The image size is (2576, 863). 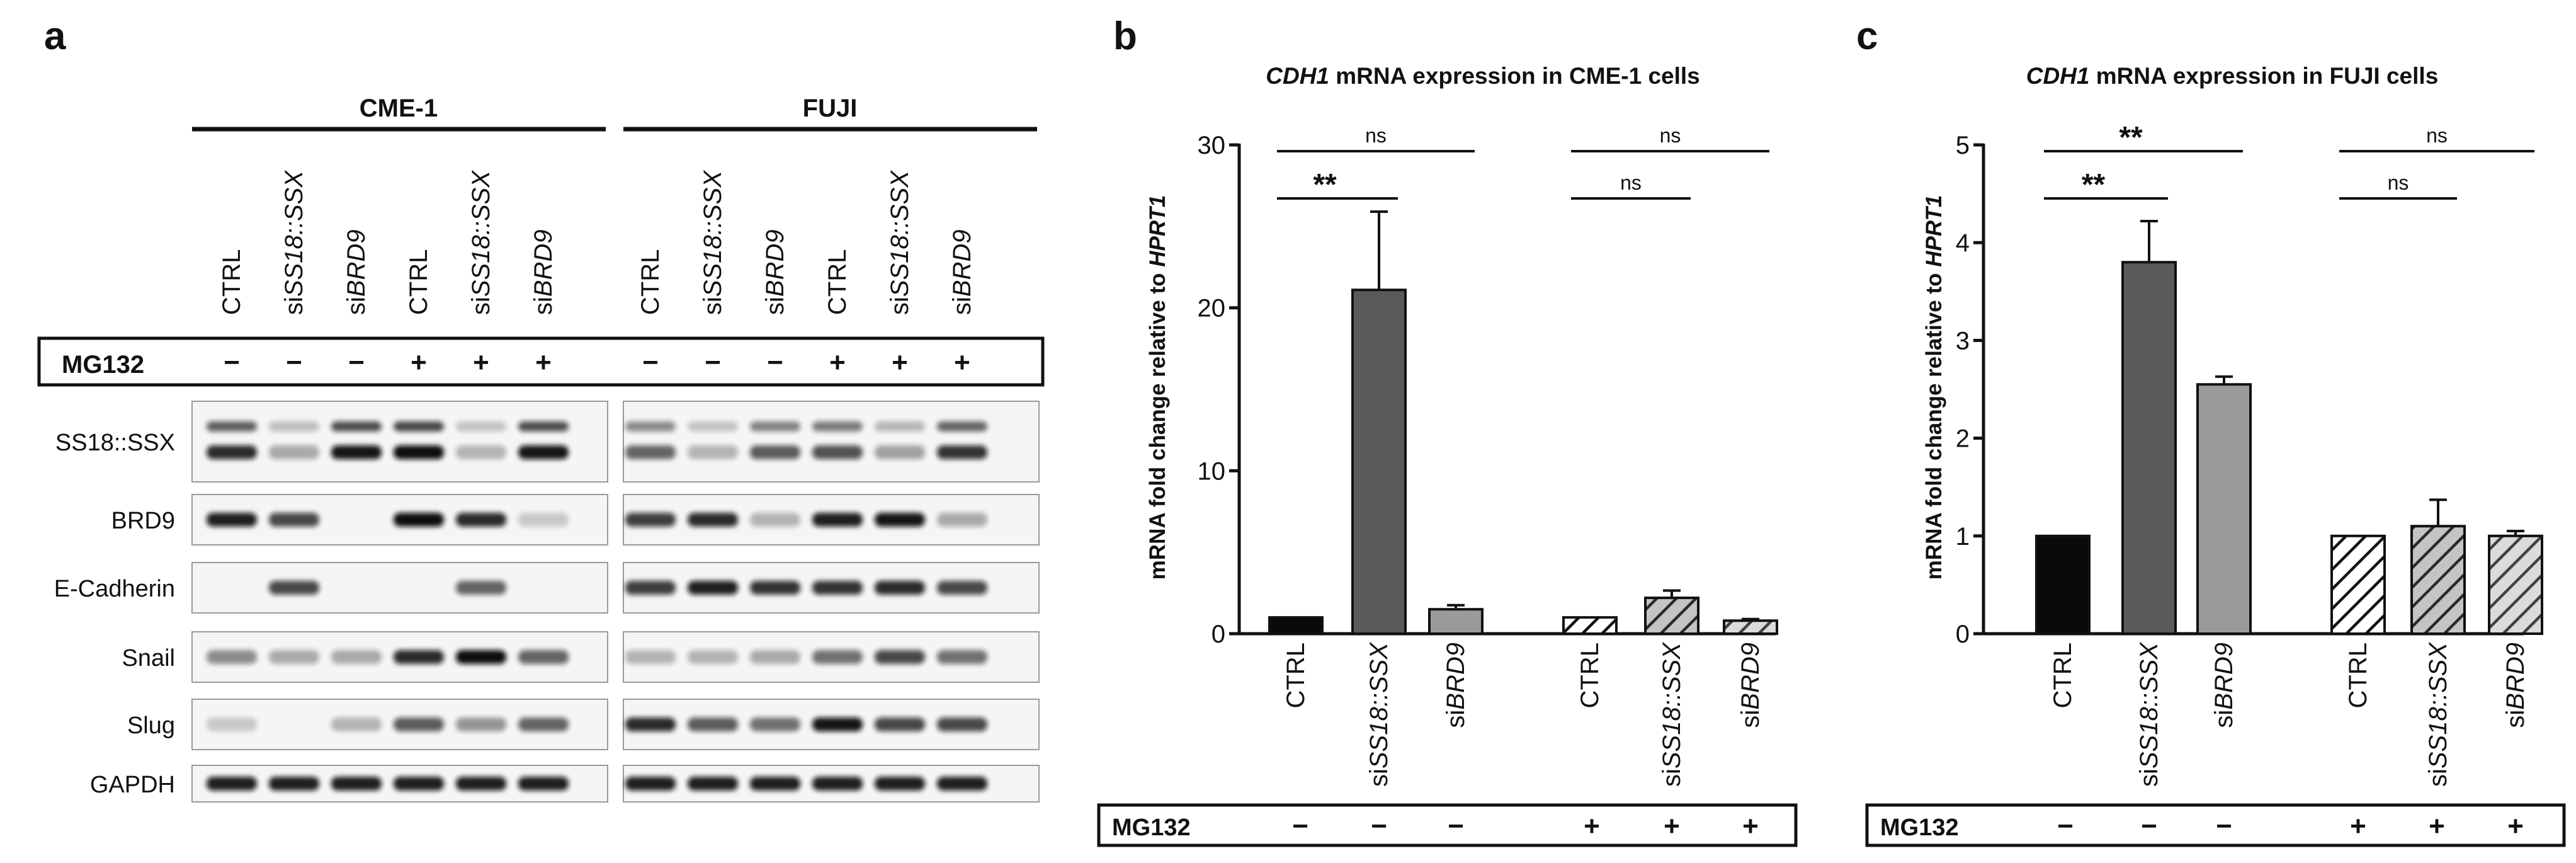 I want to click on protein-label: GAPDH, so click(x=132, y=785).